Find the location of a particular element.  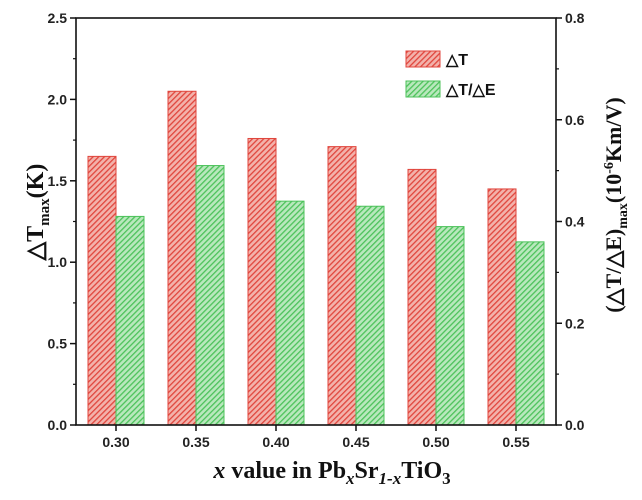

x-axis-title-var: x is located at coordinates (218, 471).